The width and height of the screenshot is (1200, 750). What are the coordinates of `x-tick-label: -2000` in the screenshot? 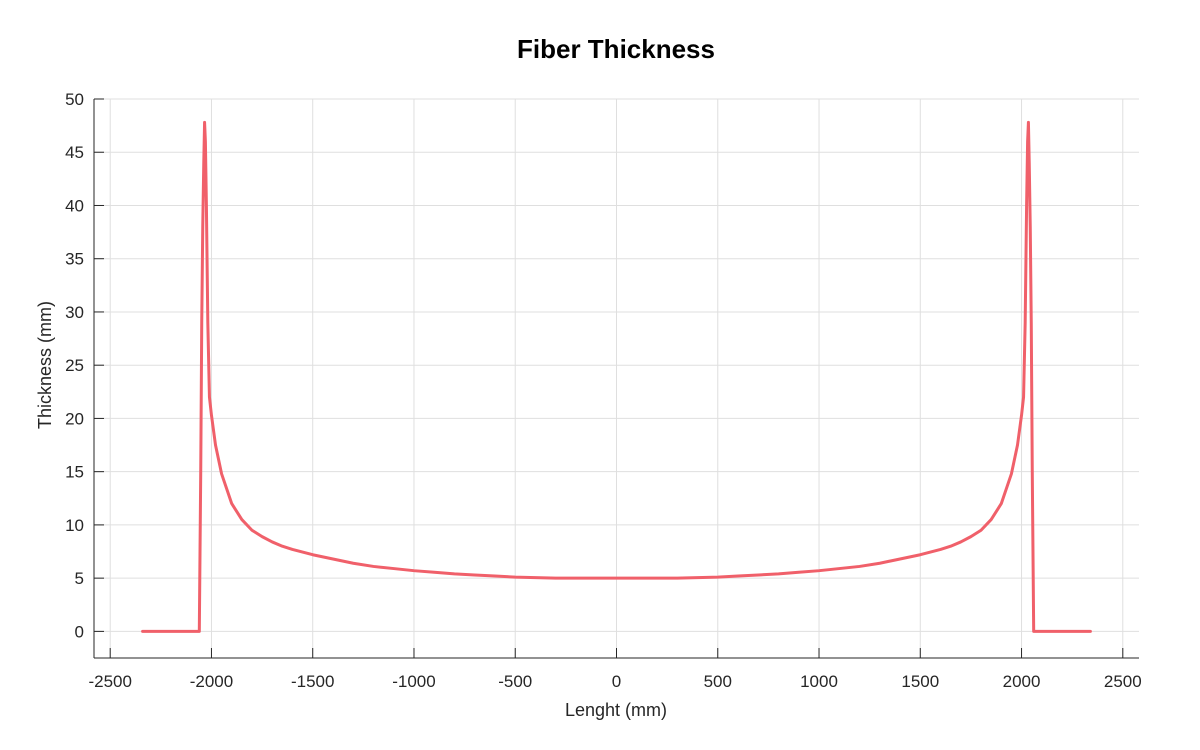 It's located at (211, 681).